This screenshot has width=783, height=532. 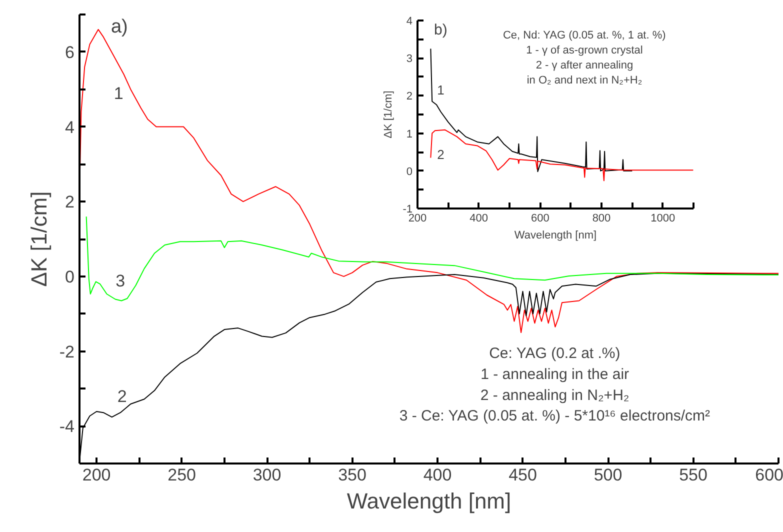 What do you see at coordinates (585, 66) in the screenshot?
I see `annotation: 2 - γ after annealing` at bounding box center [585, 66].